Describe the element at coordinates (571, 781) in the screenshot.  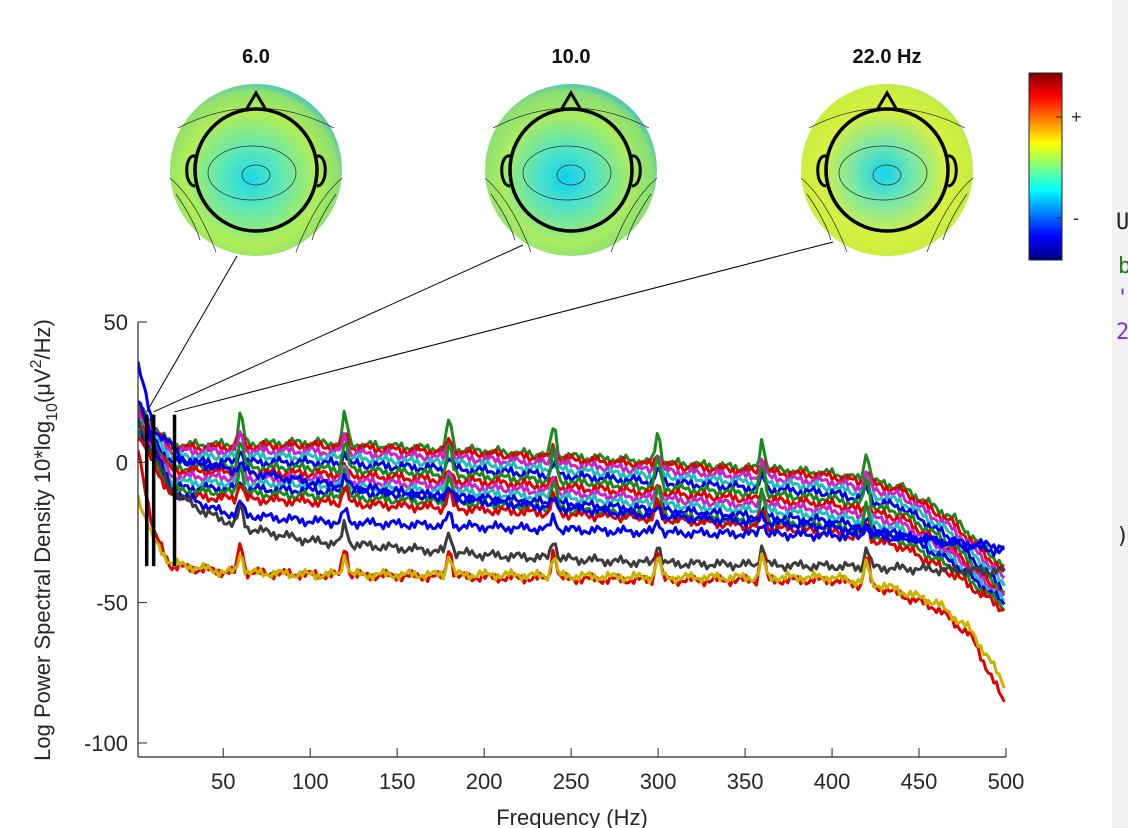
I see `x-tick-label: 250` at that location.